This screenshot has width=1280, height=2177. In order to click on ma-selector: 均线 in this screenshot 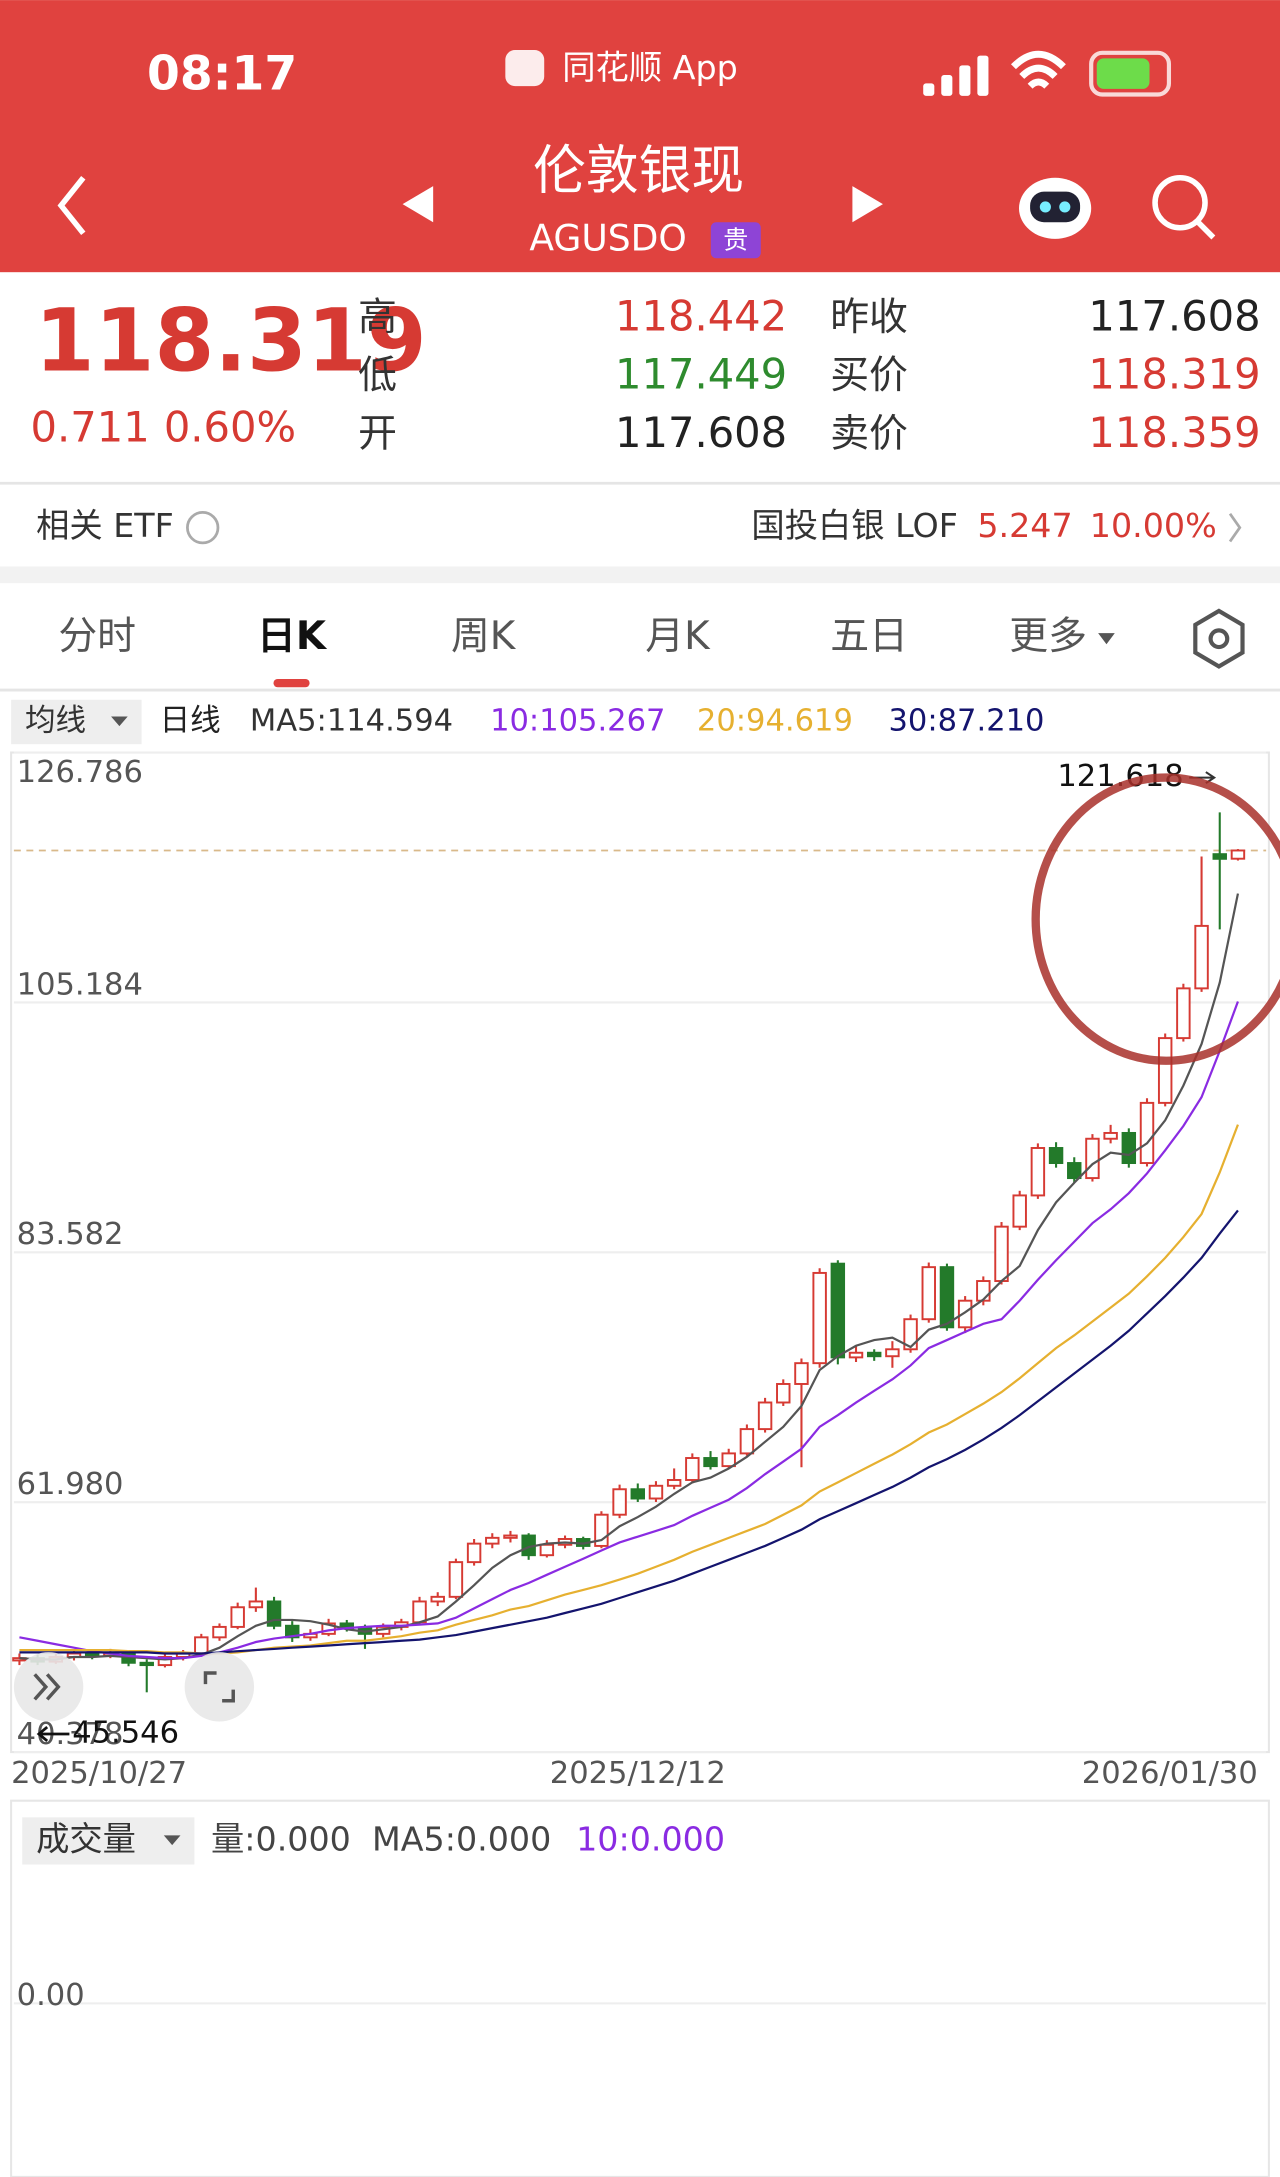, I will do `click(55, 720)`.